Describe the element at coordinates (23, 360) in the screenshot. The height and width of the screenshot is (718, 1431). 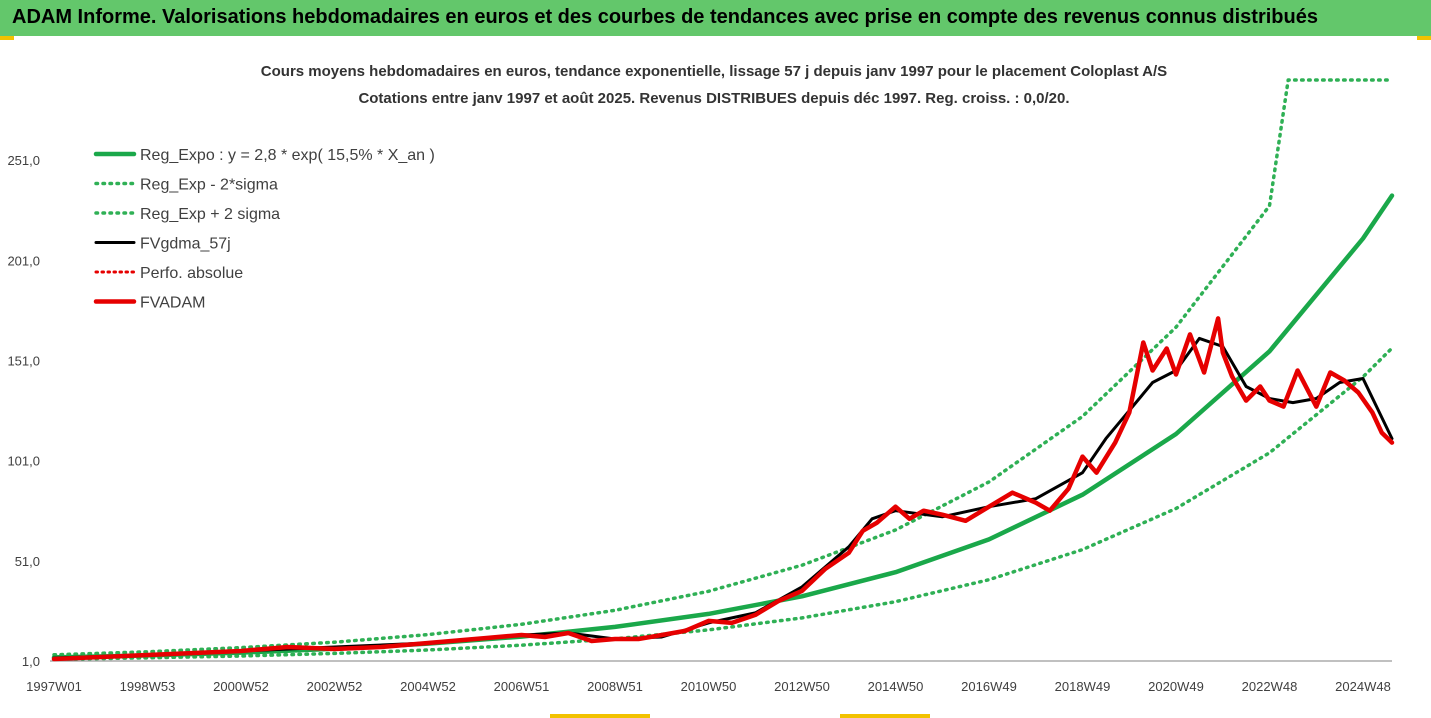
I see `y-tick-label: 151,0` at that location.